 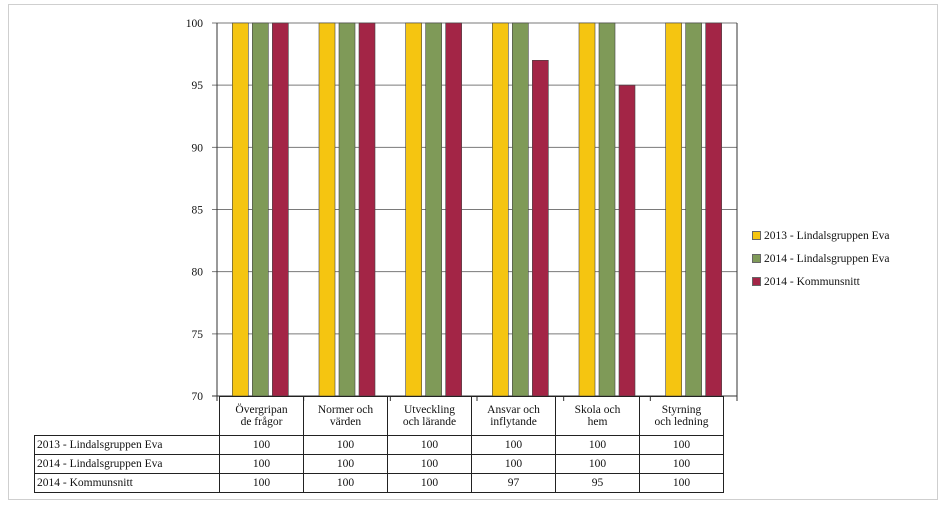 I want to click on table-cell: 95, so click(x=597, y=483).